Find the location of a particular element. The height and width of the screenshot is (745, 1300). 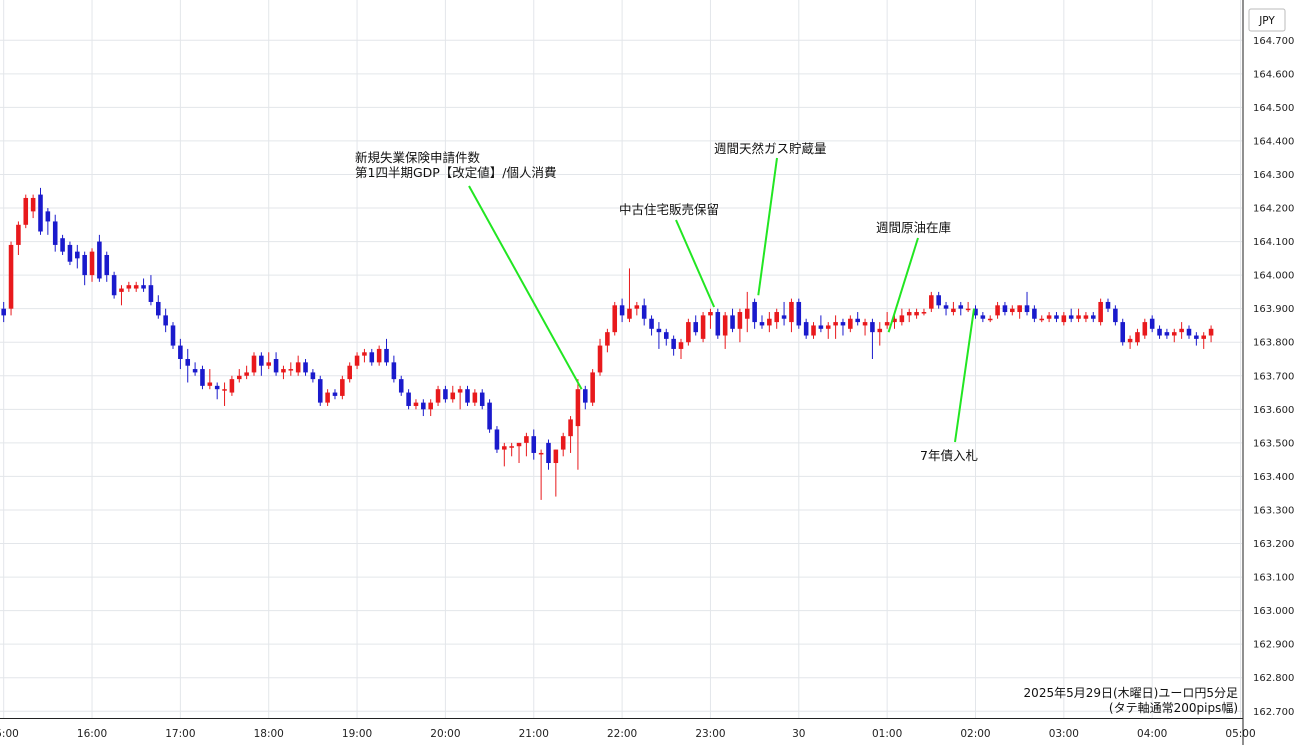

y-tick-label: 164.200 is located at coordinates (1273, 209).